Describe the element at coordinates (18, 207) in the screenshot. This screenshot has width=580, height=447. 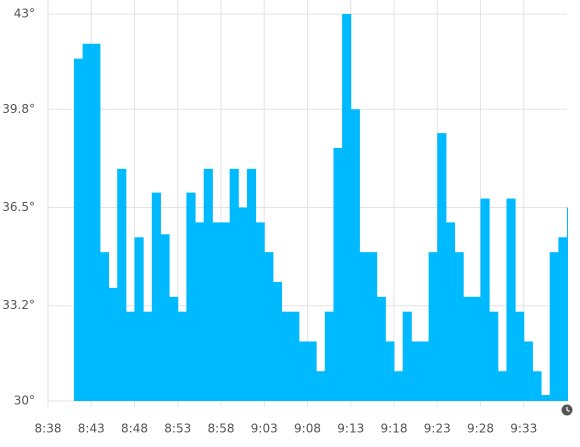
I see `y-tick-label: 36.5°` at that location.